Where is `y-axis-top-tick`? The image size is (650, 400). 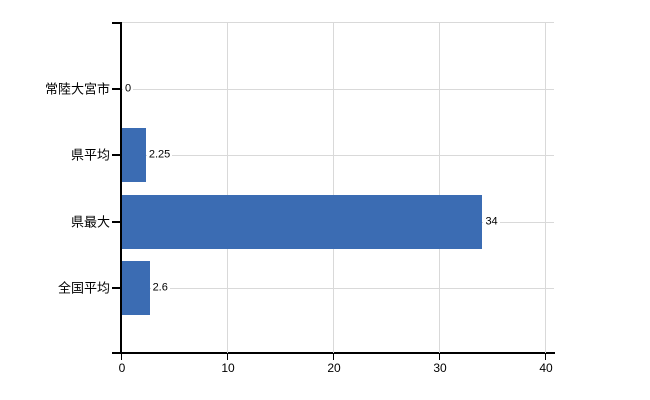 y-axis-top-tick is located at coordinates (116, 23).